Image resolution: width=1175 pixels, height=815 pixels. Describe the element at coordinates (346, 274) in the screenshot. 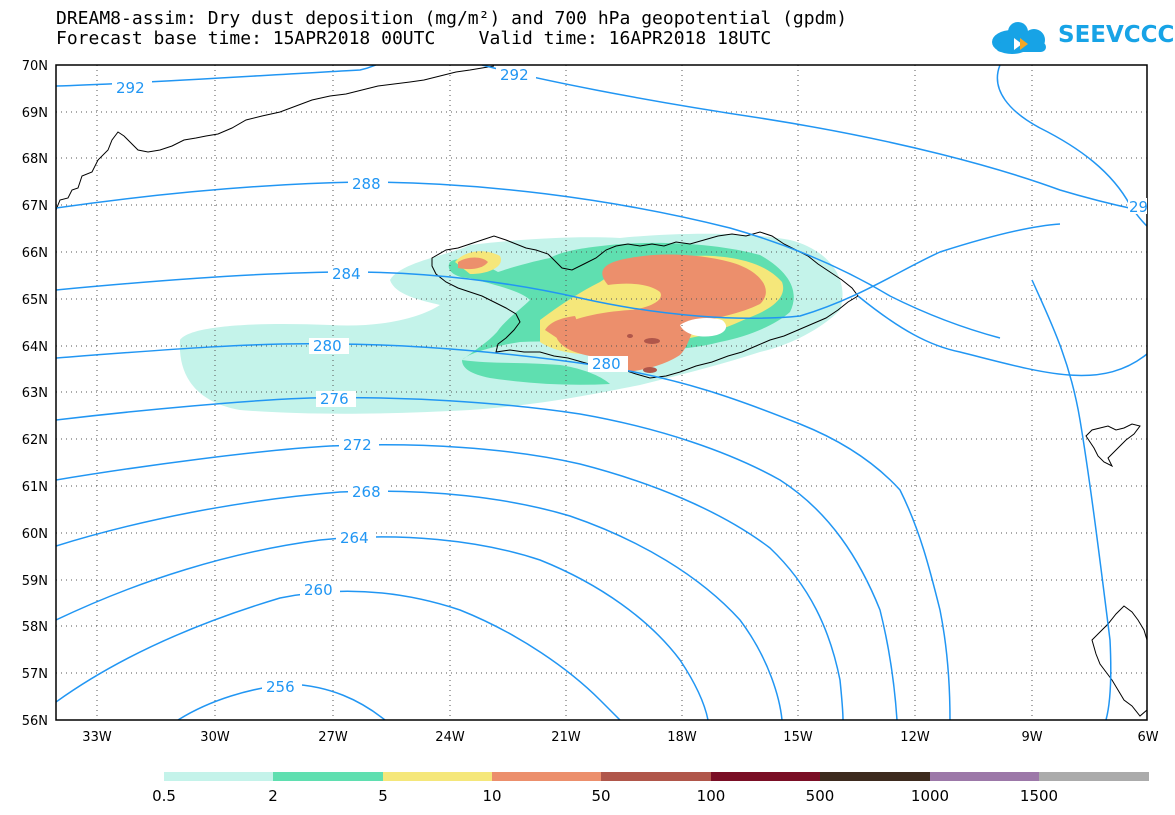

I see `contour-label: 284` at that location.